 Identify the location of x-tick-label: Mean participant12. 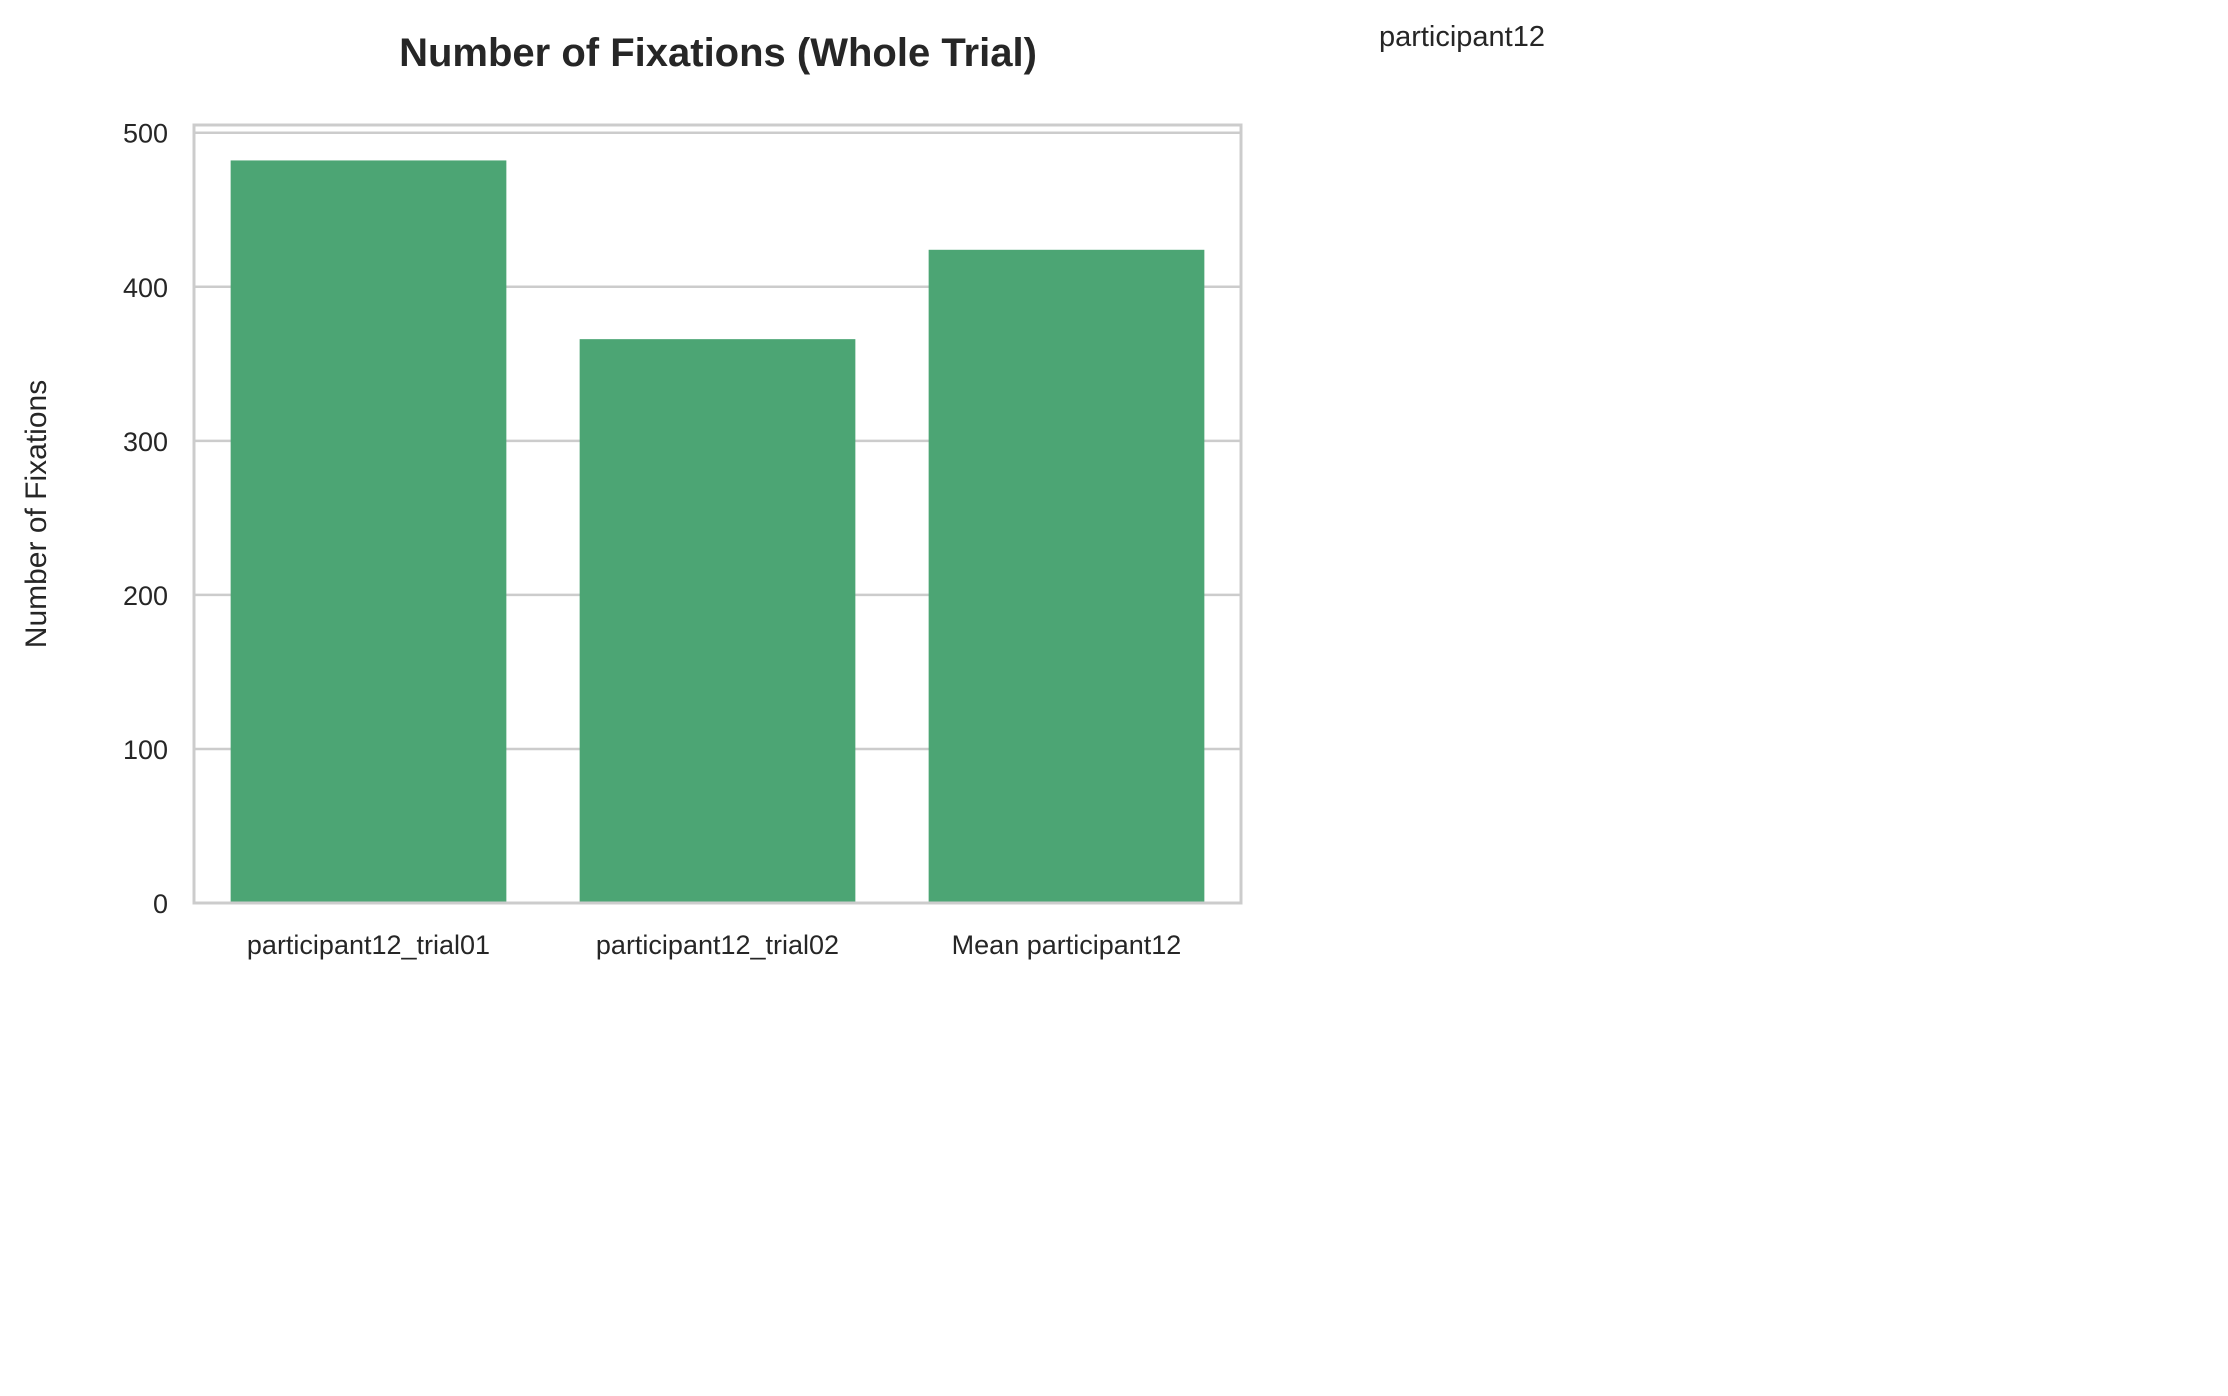
(1067, 945).